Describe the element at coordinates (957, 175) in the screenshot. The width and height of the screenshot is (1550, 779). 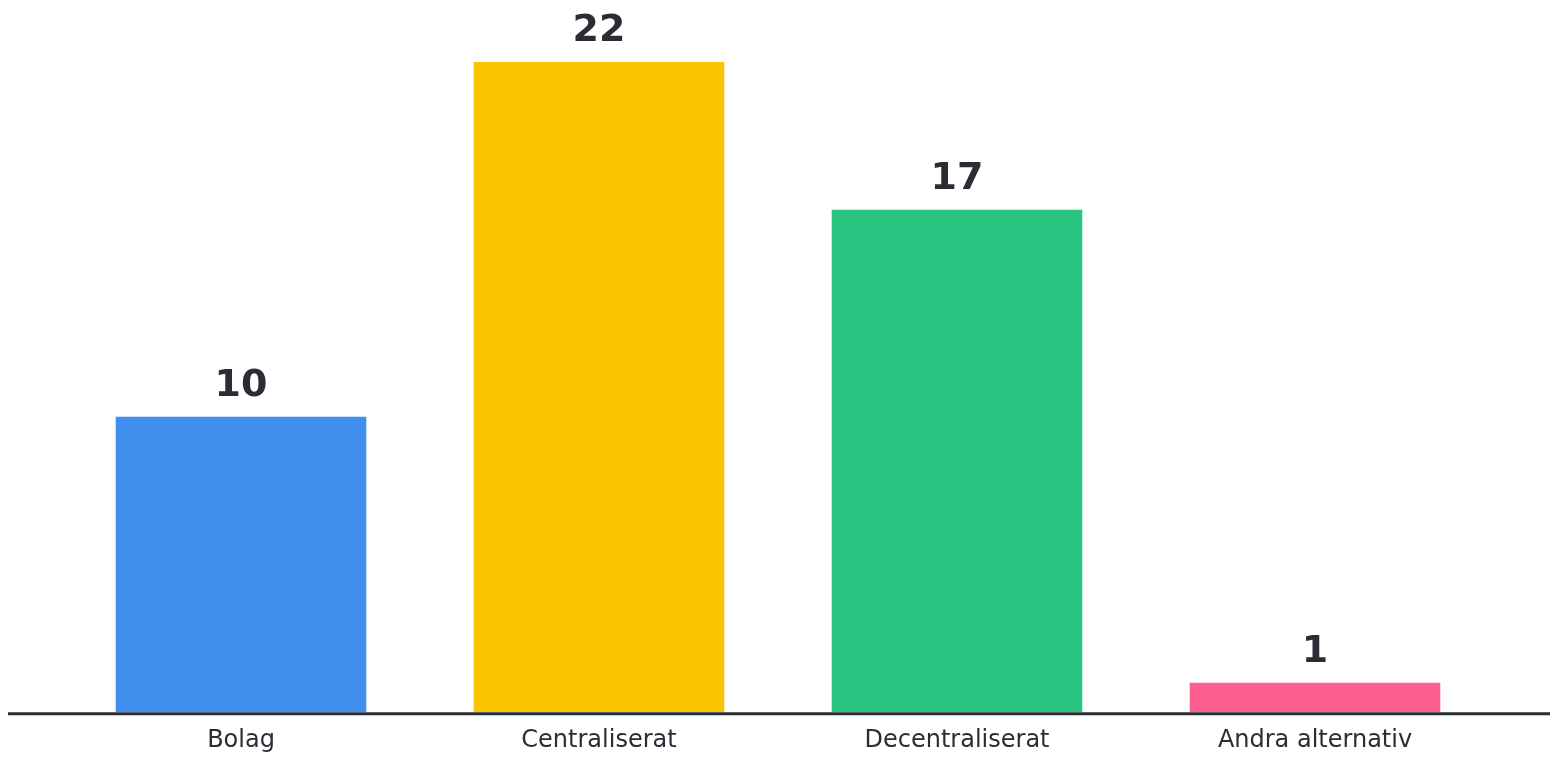
I see `data-label: 17` at that location.